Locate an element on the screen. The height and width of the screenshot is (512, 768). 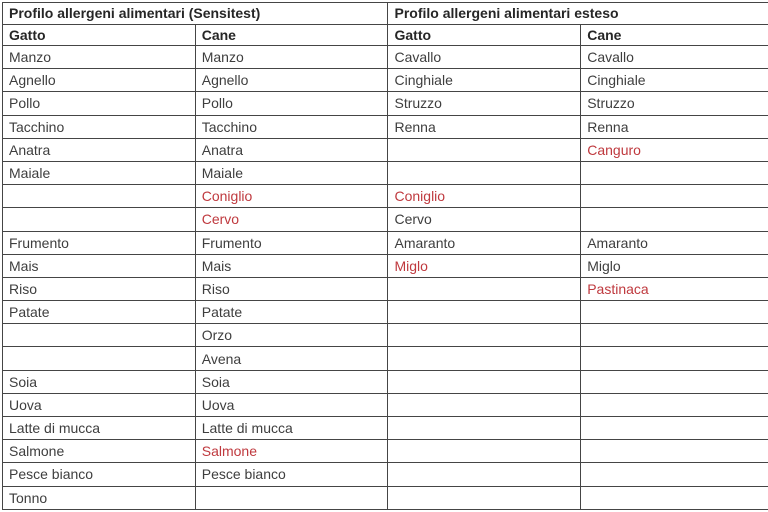
table-row: Mais Mais Miglo Miglo is located at coordinates (385, 265).